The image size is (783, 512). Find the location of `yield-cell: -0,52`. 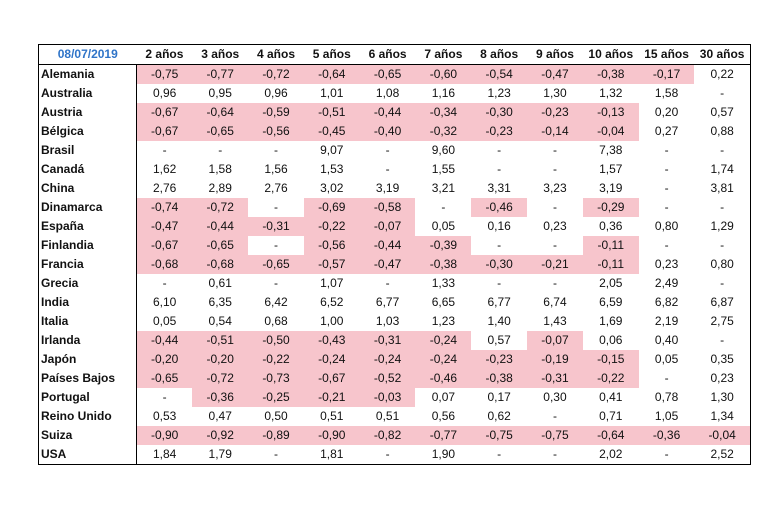

yield-cell: -0,52 is located at coordinates (387, 378).